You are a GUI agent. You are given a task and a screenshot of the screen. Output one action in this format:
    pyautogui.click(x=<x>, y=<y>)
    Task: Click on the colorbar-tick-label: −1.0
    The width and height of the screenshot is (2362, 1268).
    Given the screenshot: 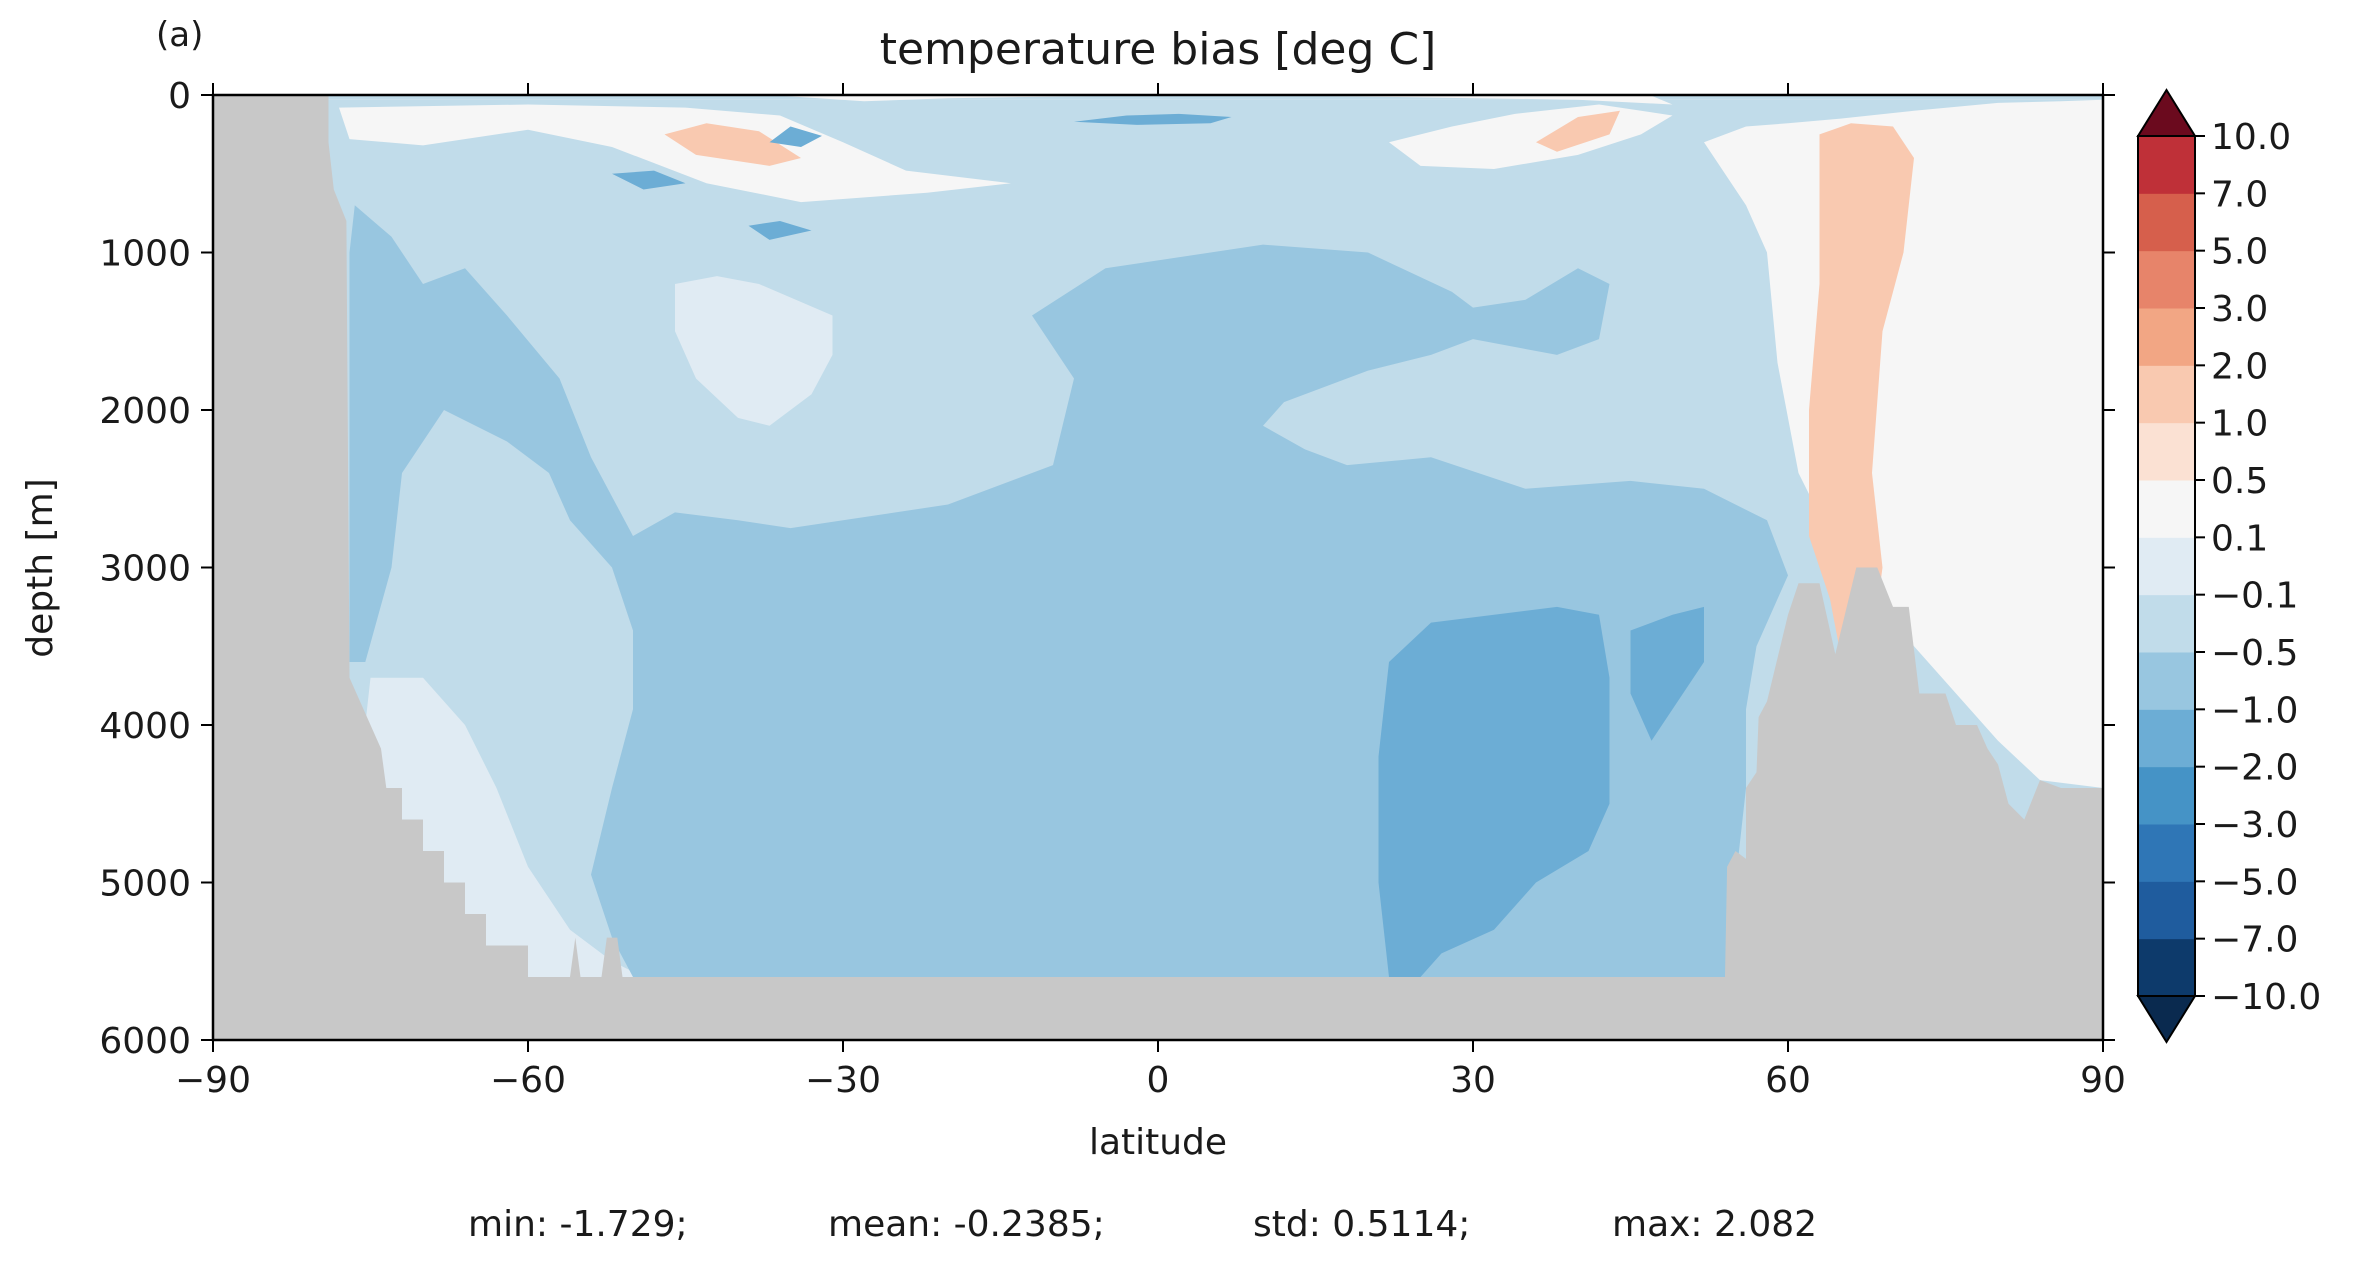 What is the action you would take?
    pyautogui.click(x=2254, y=710)
    